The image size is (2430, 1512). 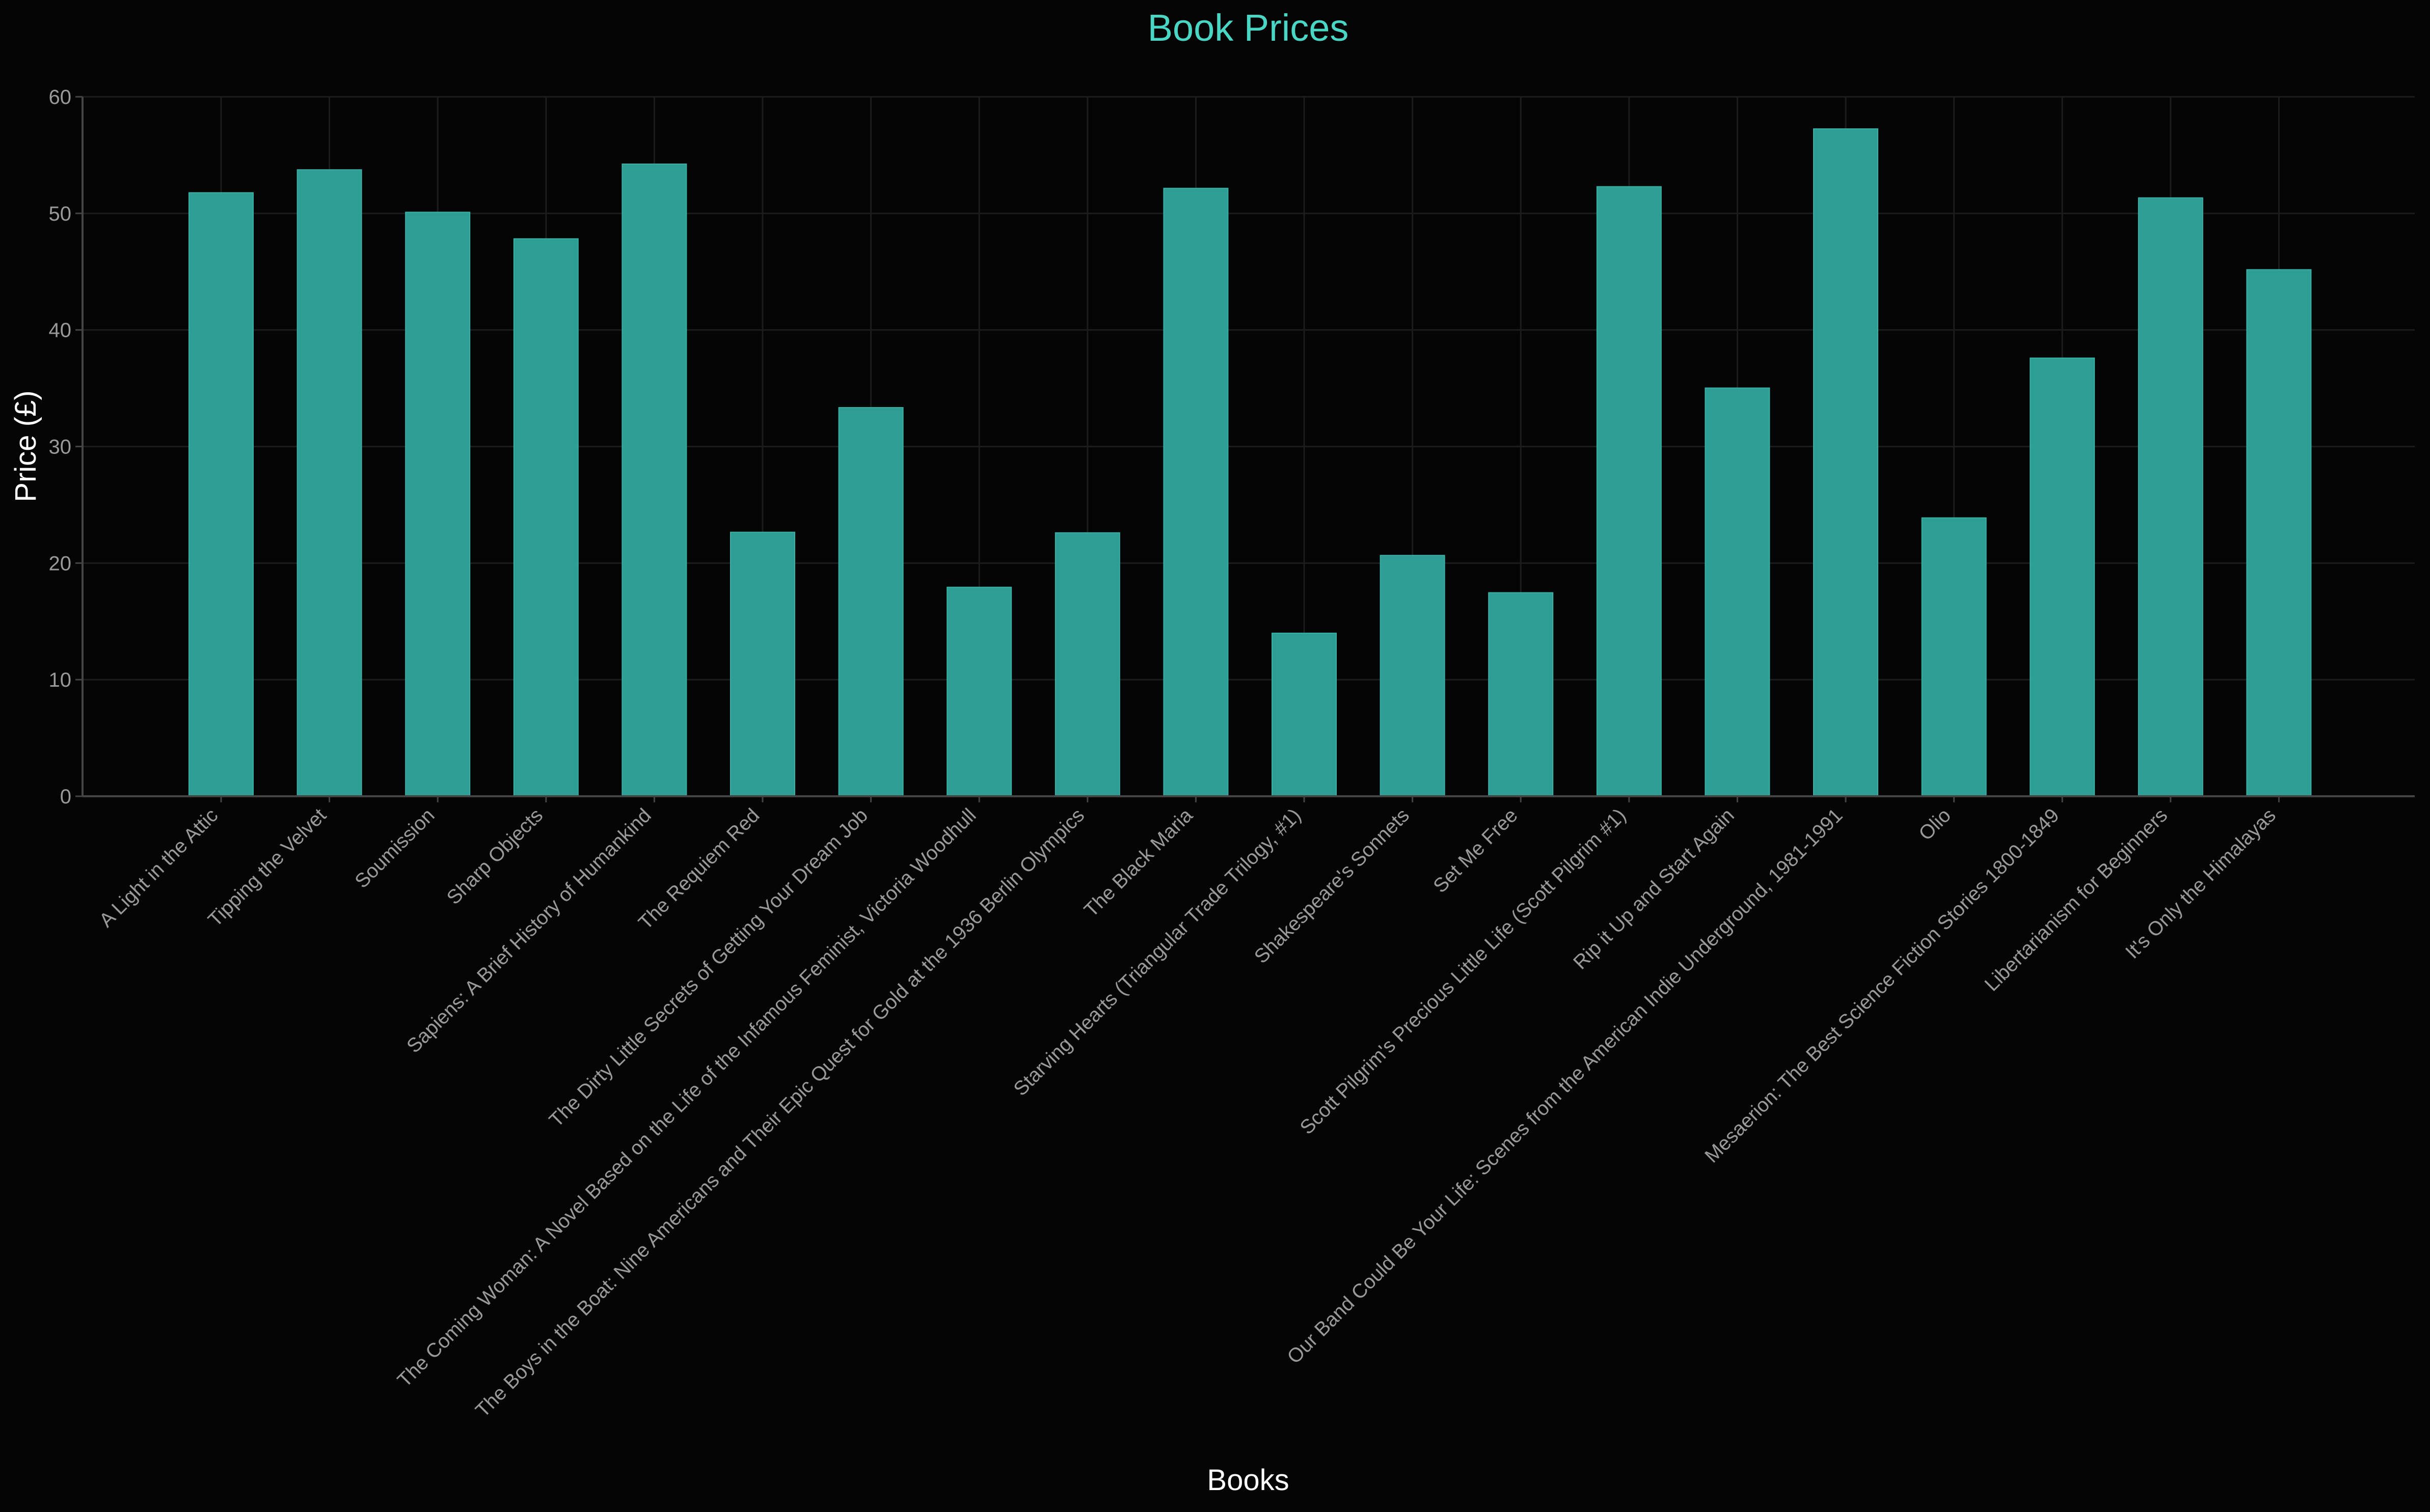 What do you see at coordinates (60, 680) in the screenshot?
I see `y-tick-label: 10` at bounding box center [60, 680].